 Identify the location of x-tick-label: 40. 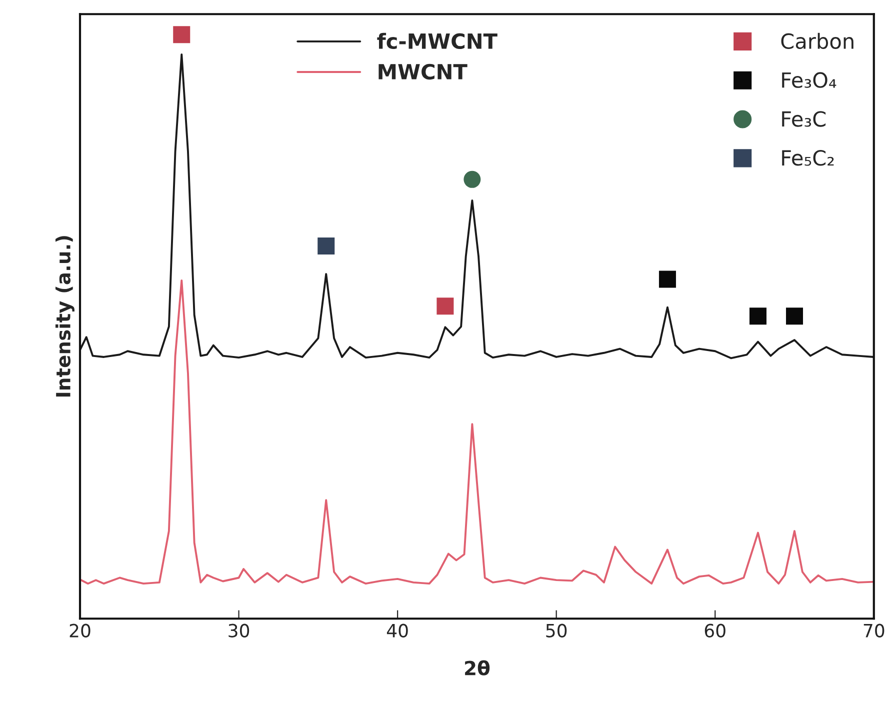
(397, 631).